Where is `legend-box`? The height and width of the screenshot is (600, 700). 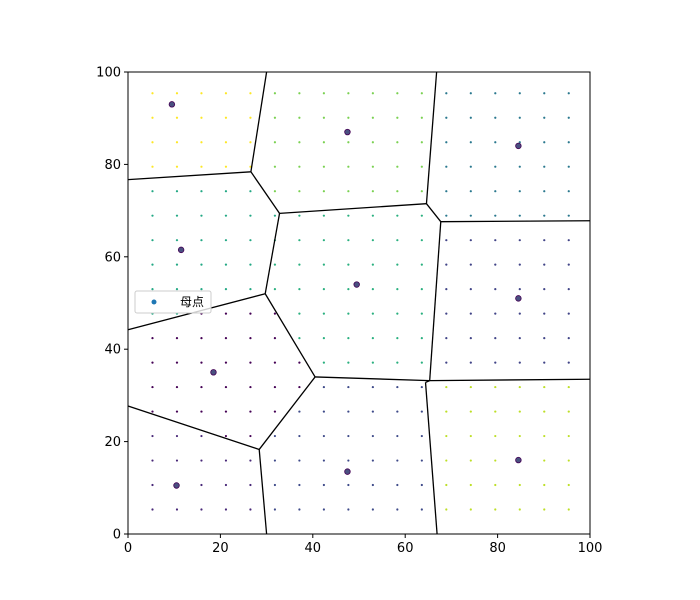
legend-box is located at coordinates (173, 302).